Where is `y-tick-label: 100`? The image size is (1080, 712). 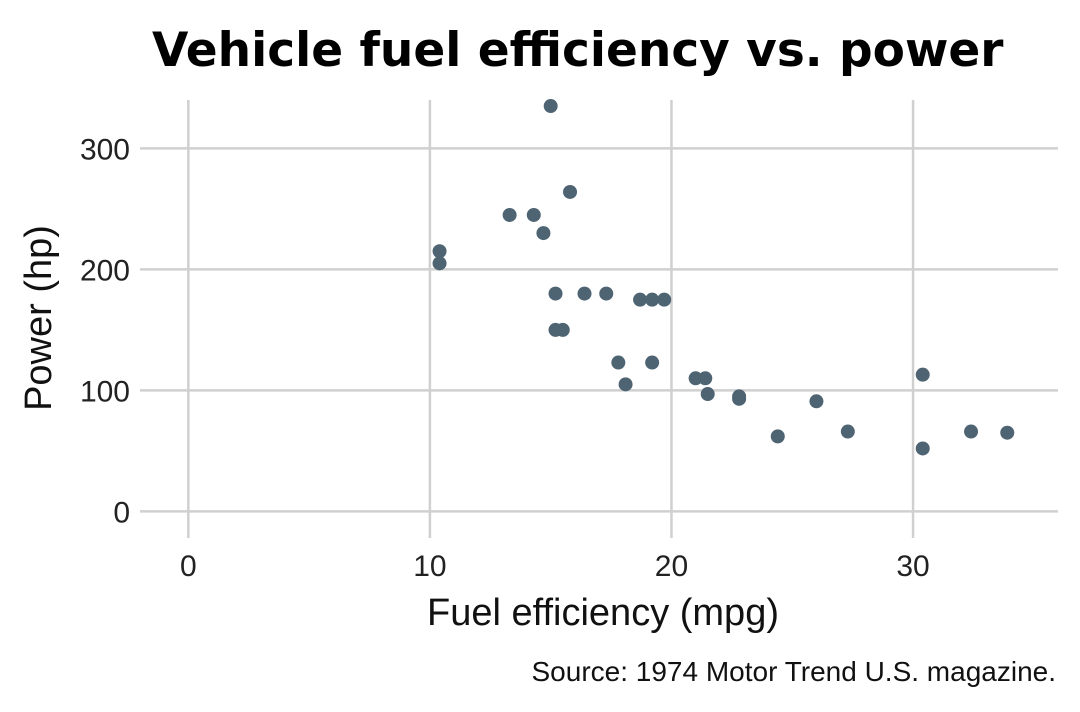
y-tick-label: 100 is located at coordinates (105, 391).